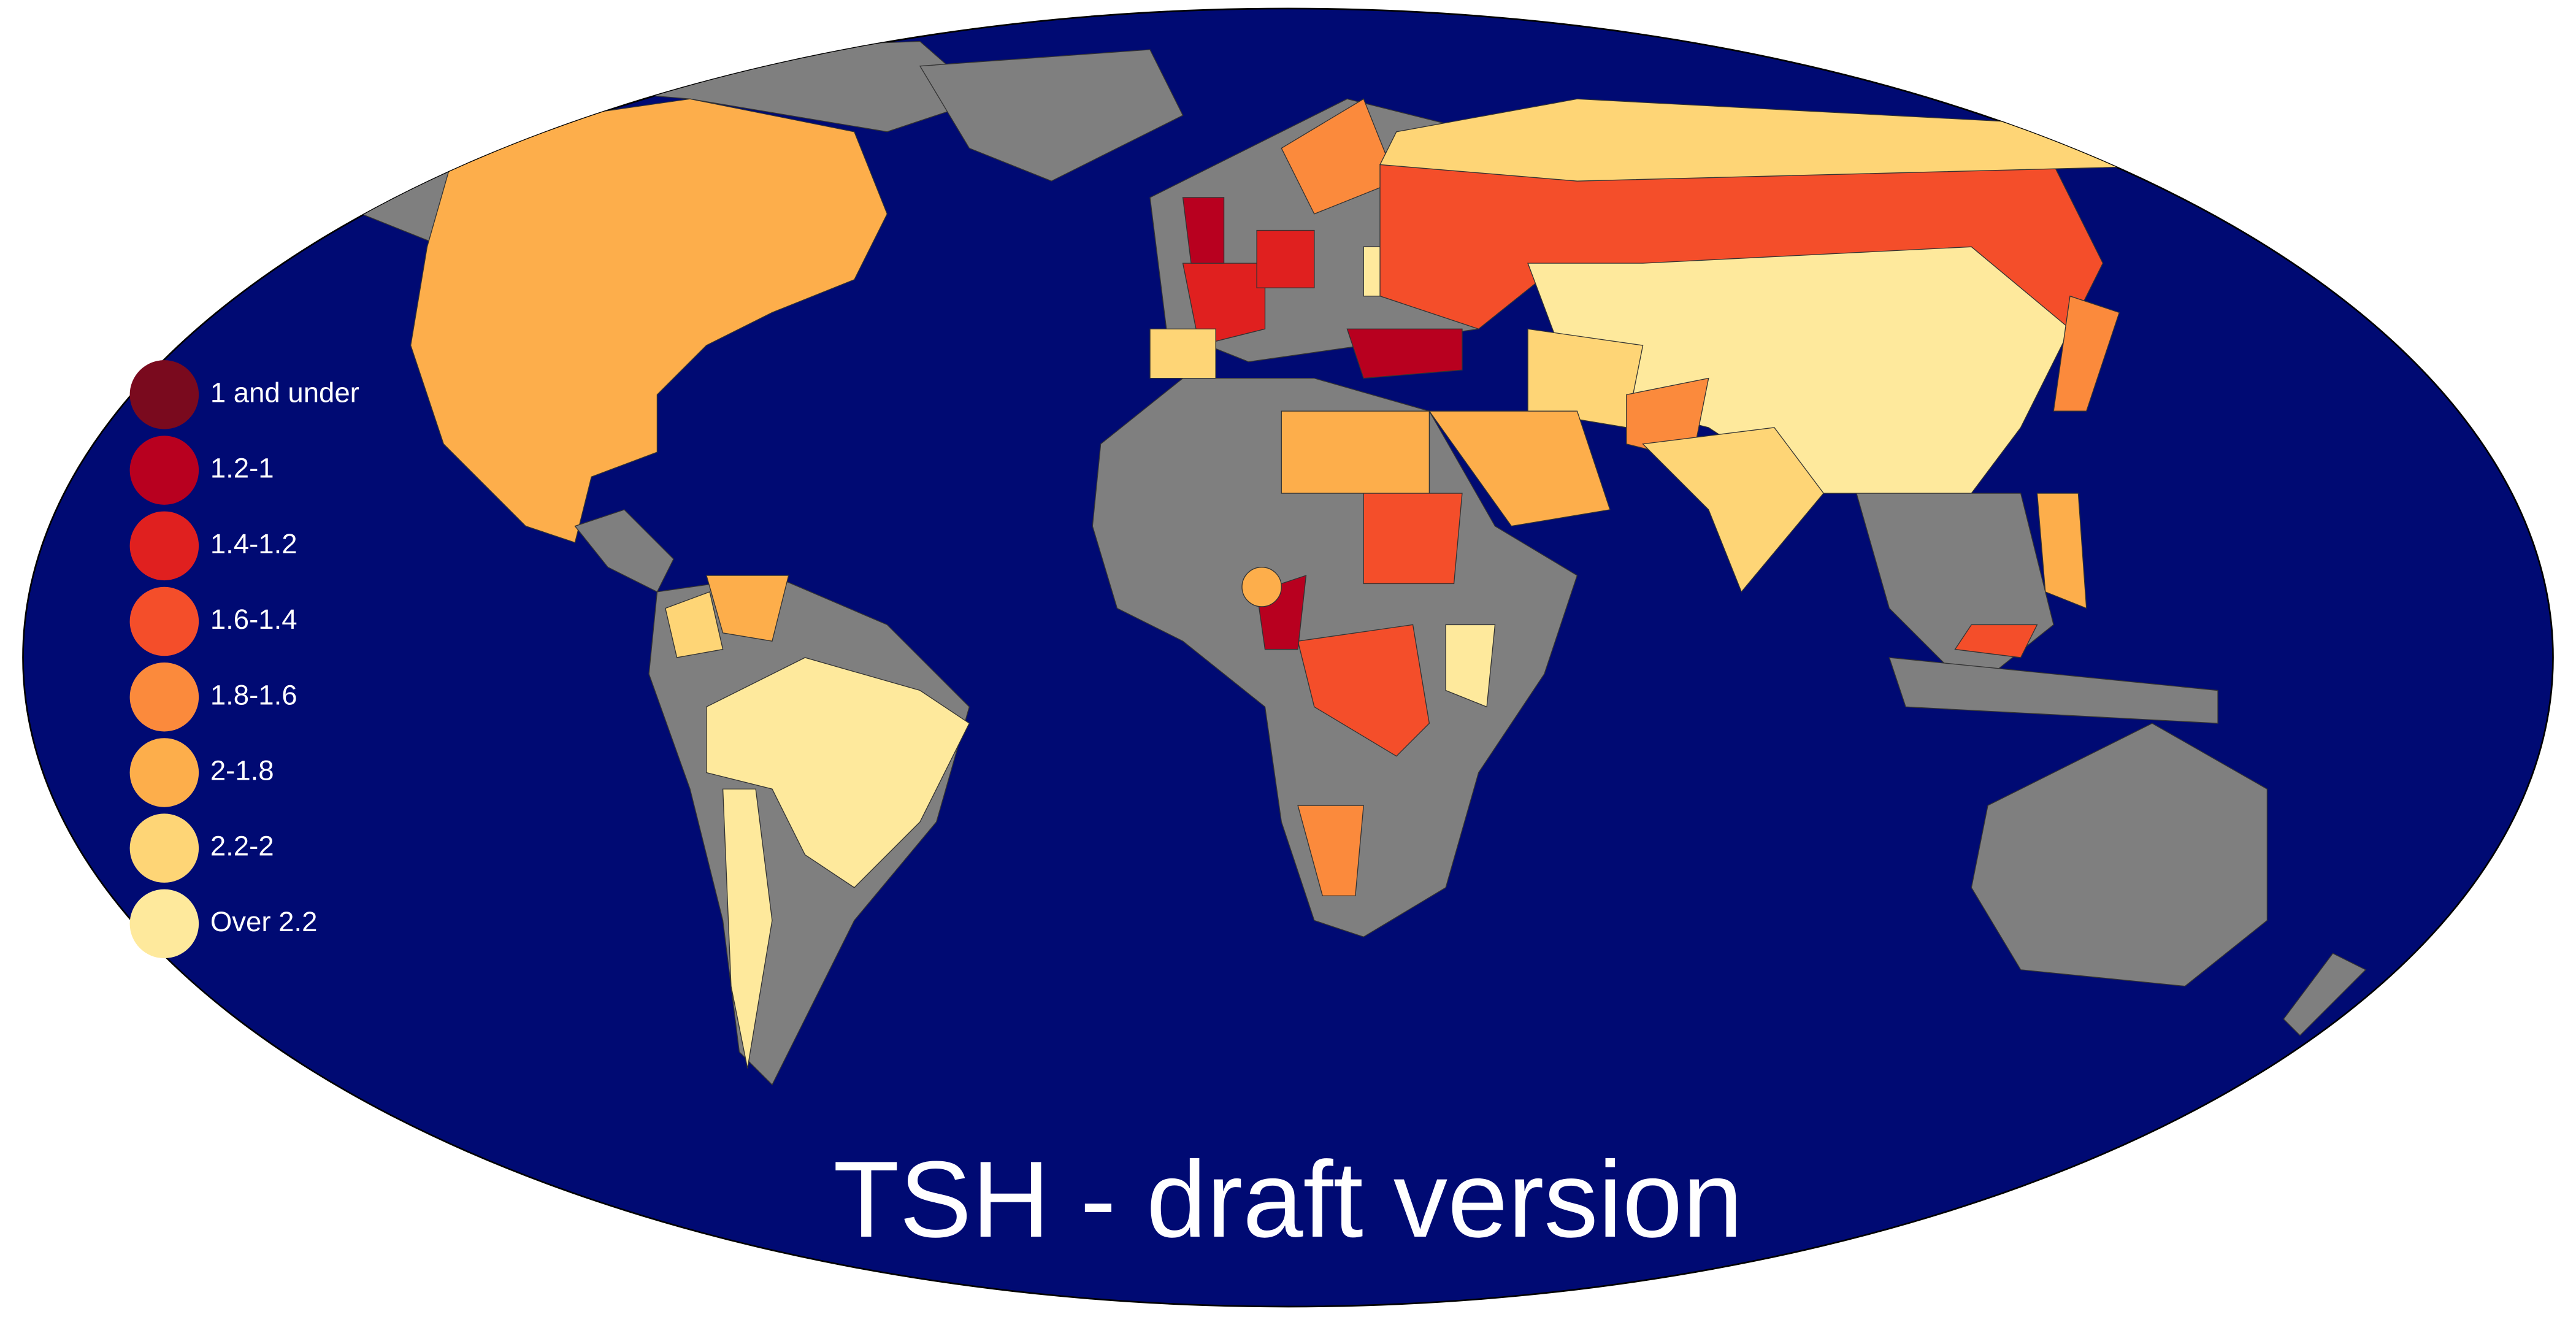 The image size is (2576, 1325). Describe the element at coordinates (2053, 690) in the screenshot. I see `indonesia` at that location.